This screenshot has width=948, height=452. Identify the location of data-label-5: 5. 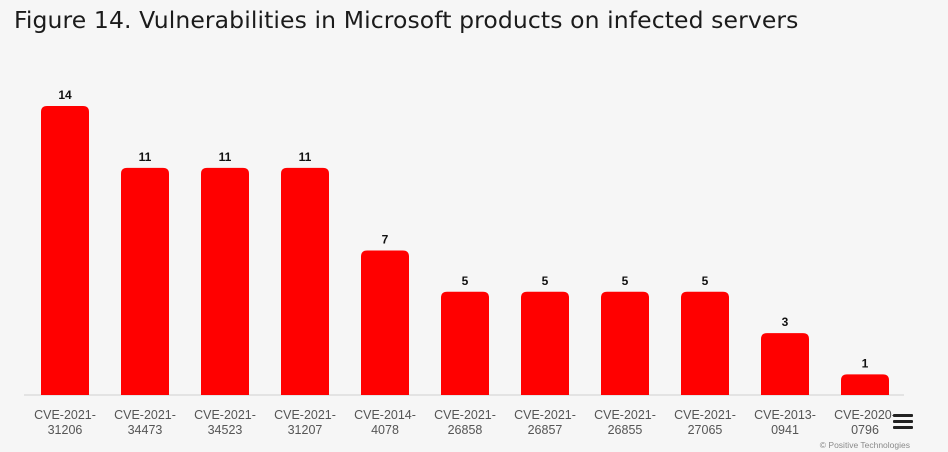
(465, 281).